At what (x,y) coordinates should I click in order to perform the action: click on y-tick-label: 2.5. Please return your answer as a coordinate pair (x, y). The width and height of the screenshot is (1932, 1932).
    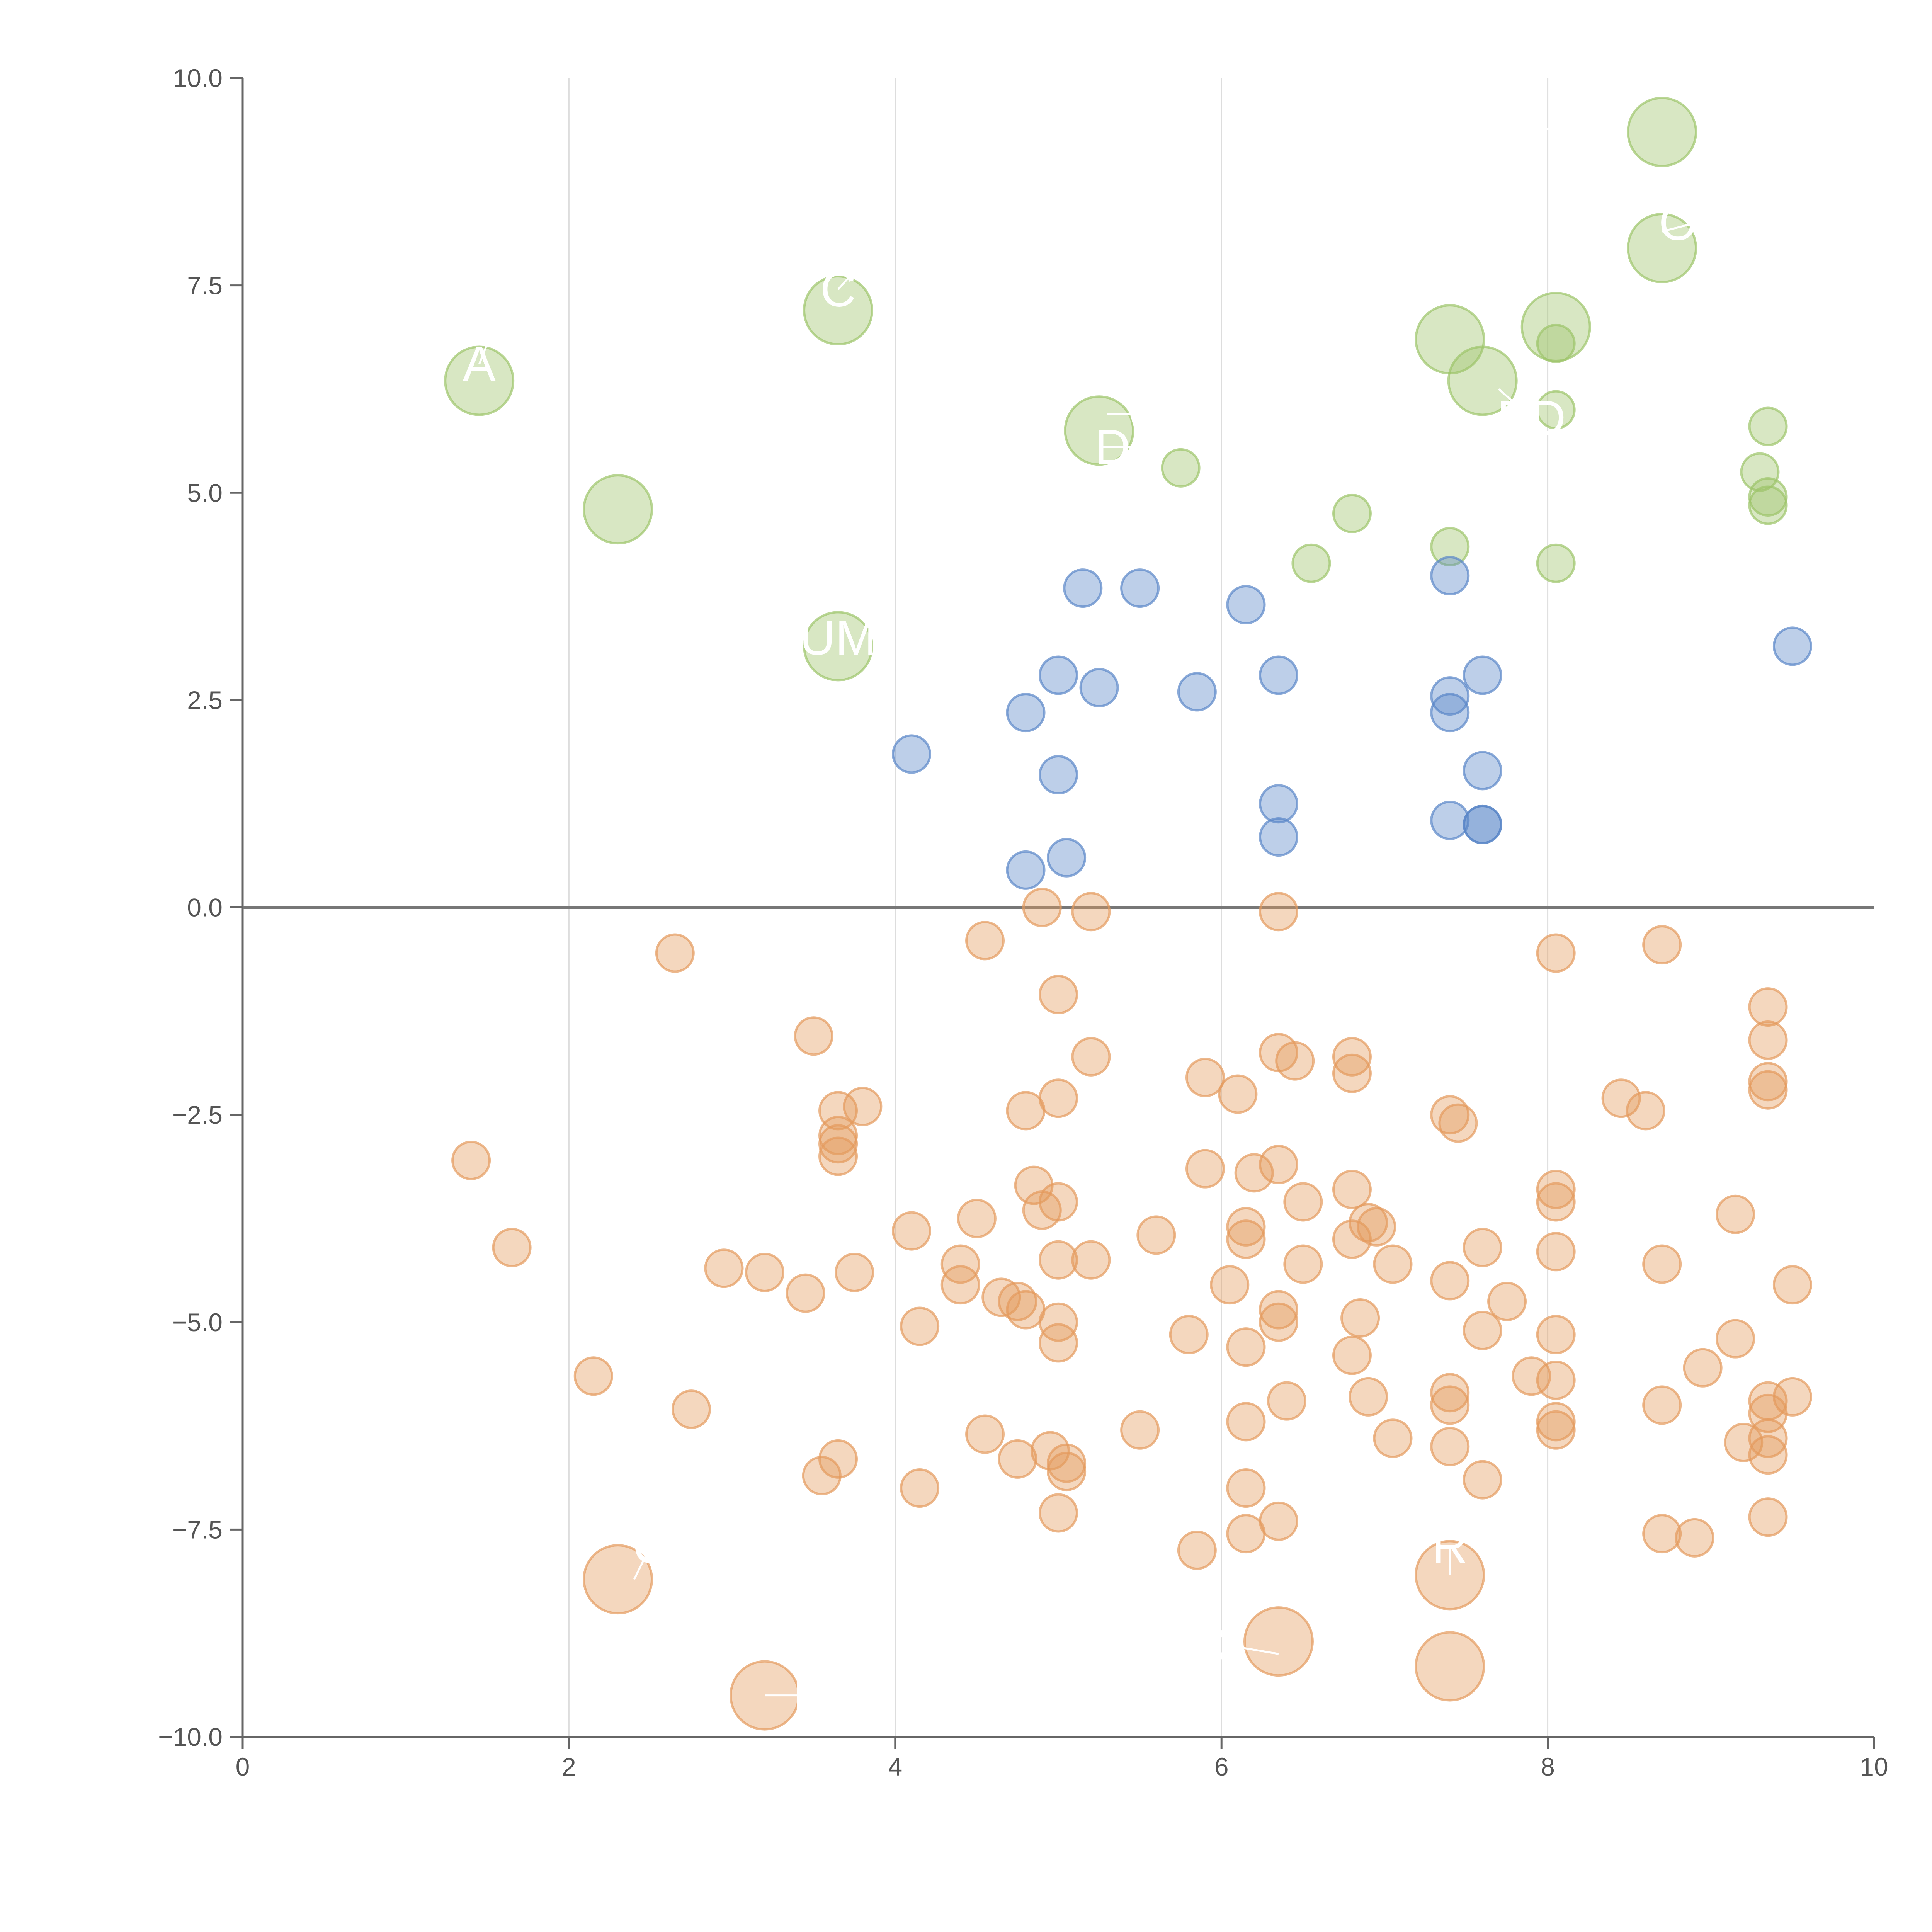
    Looking at the image, I should click on (205, 700).